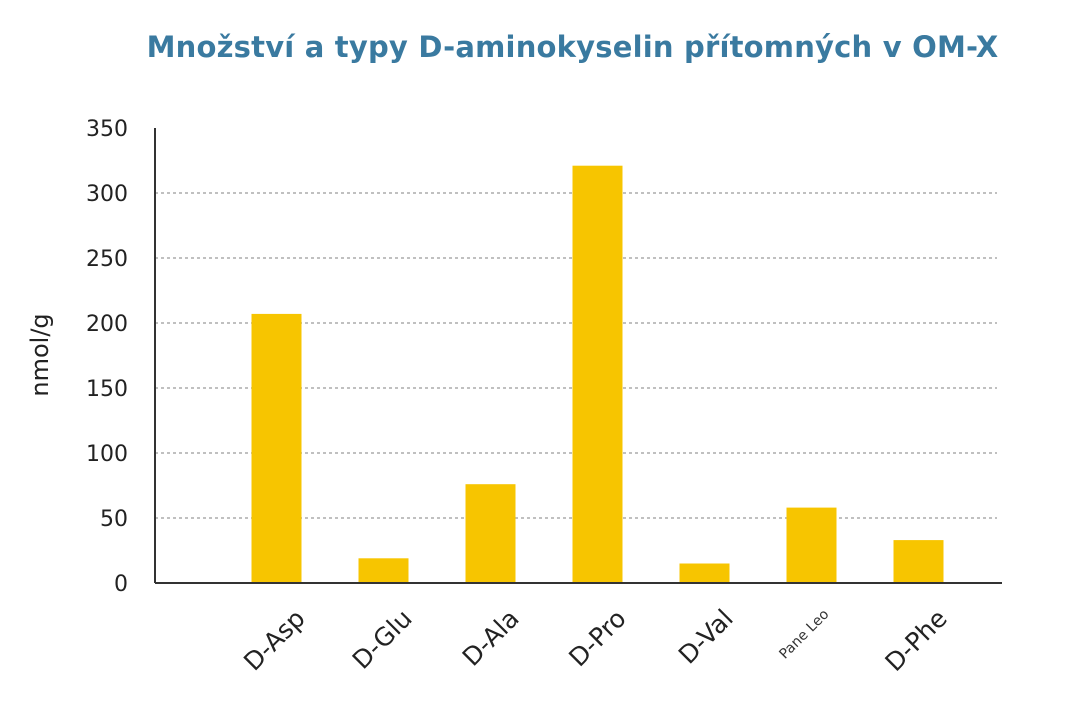 This screenshot has height=707, width=1065. I want to click on bar-d-ala, so click(490, 533).